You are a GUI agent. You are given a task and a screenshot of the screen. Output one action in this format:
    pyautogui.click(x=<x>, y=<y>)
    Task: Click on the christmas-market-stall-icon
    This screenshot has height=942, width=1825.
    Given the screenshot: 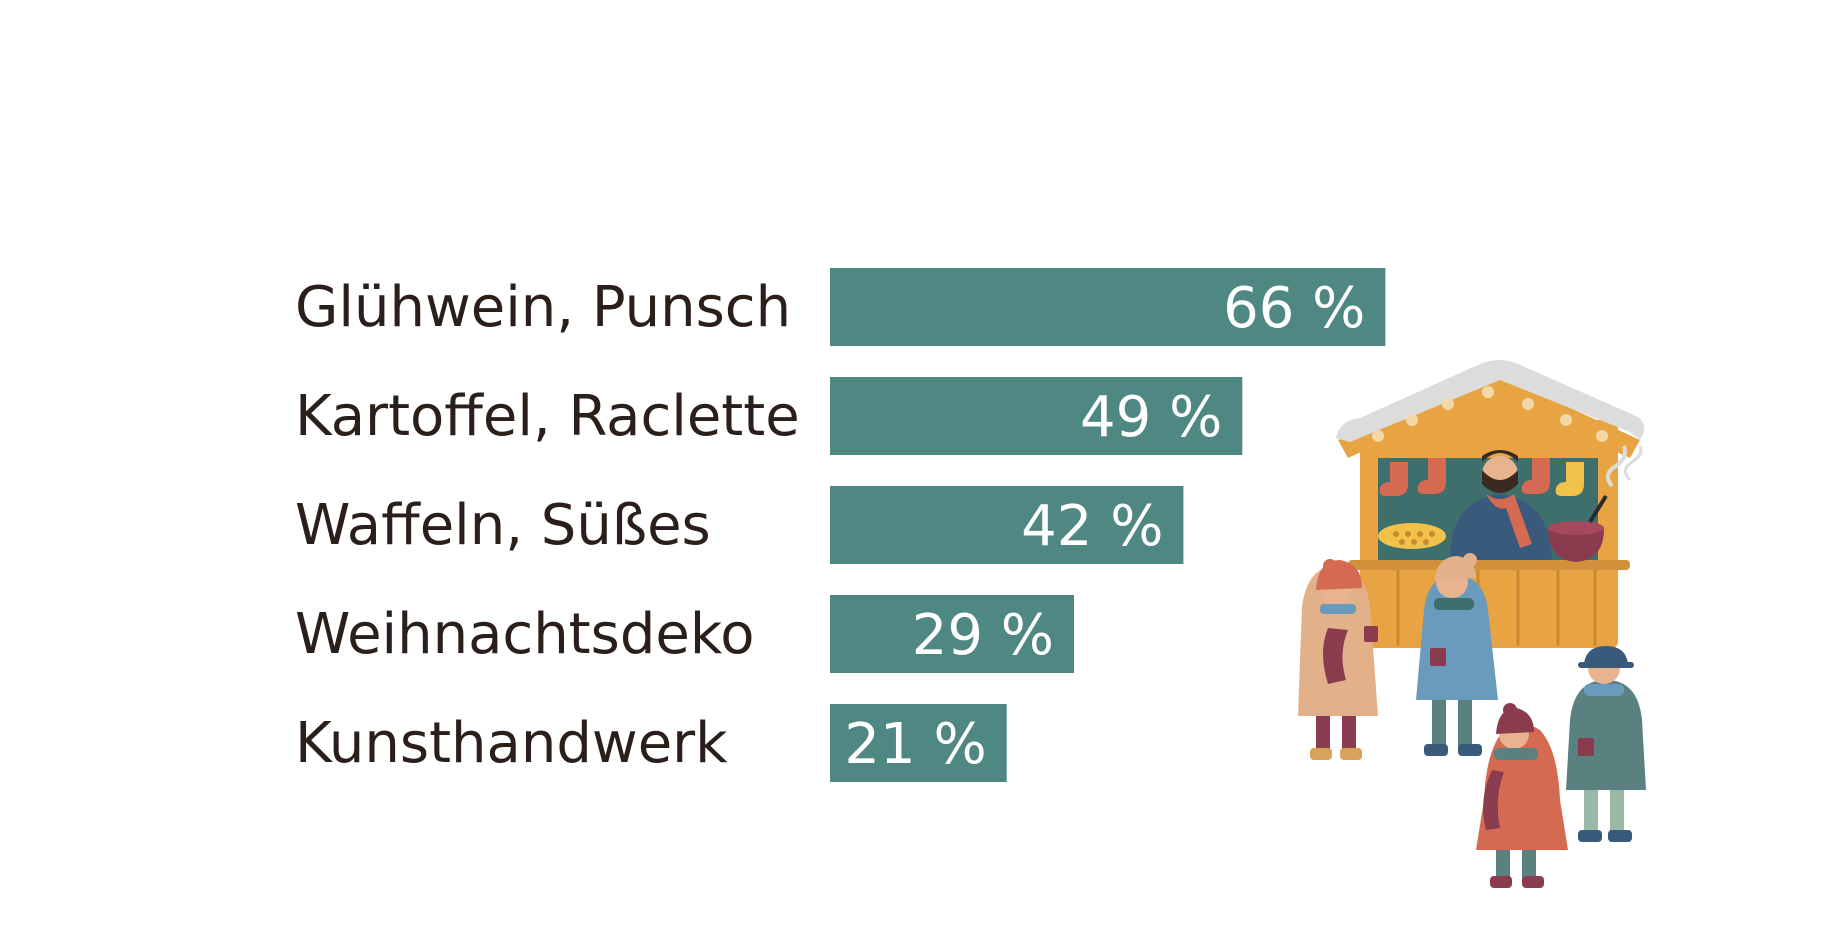 What is the action you would take?
    pyautogui.click(x=1472, y=624)
    